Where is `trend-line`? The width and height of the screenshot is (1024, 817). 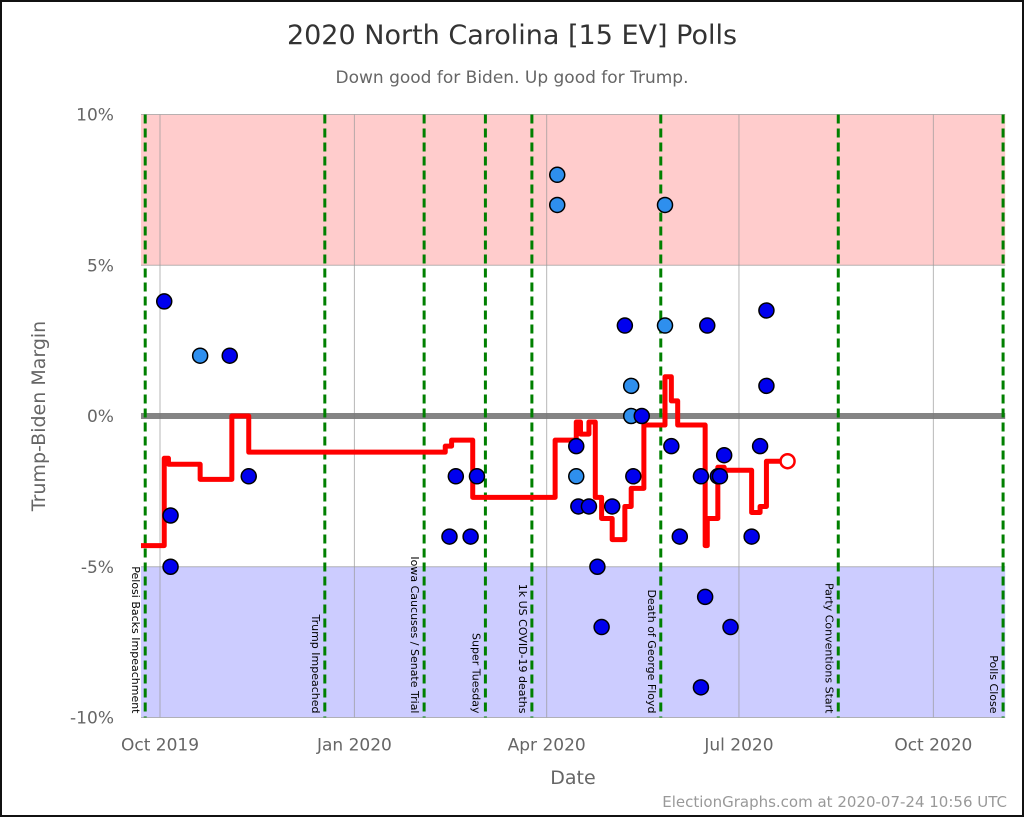
trend-line is located at coordinates (464, 461).